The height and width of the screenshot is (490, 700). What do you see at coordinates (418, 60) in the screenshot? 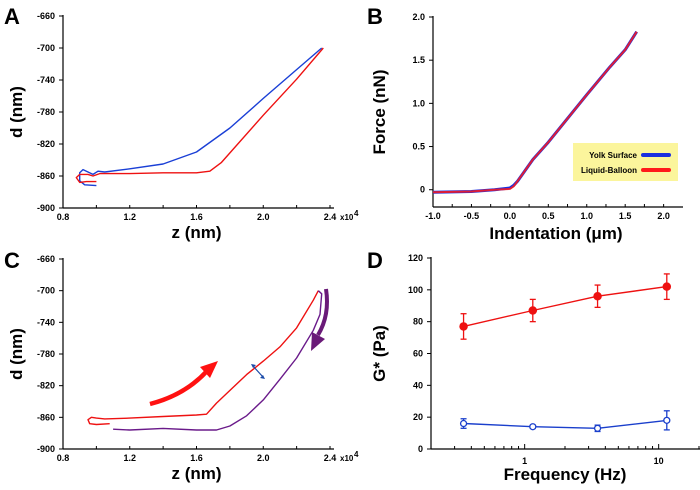
I see `y-tick-label: 1.5` at bounding box center [418, 60].